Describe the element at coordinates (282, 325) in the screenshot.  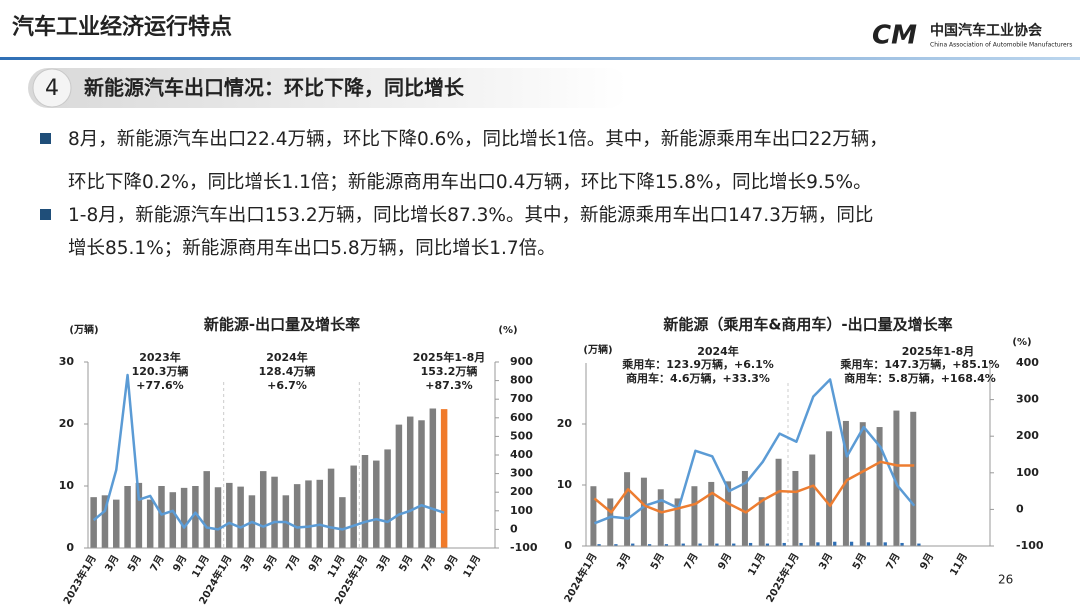
I see `chart-title: 新能源-出口量及增长率` at that location.